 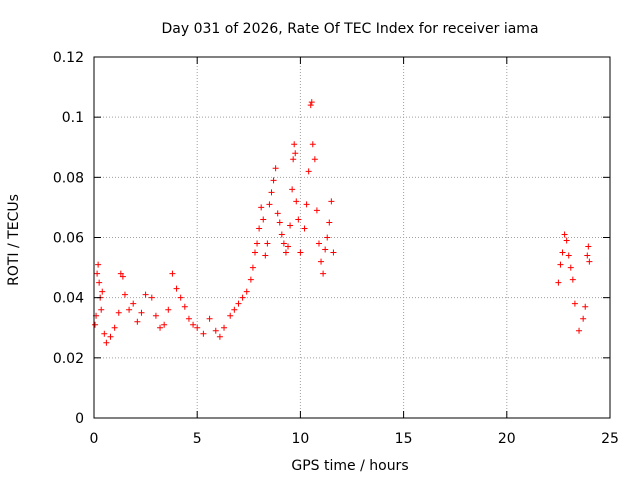 I want to click on x-axis-label: GPS time / hours, so click(x=349, y=466).